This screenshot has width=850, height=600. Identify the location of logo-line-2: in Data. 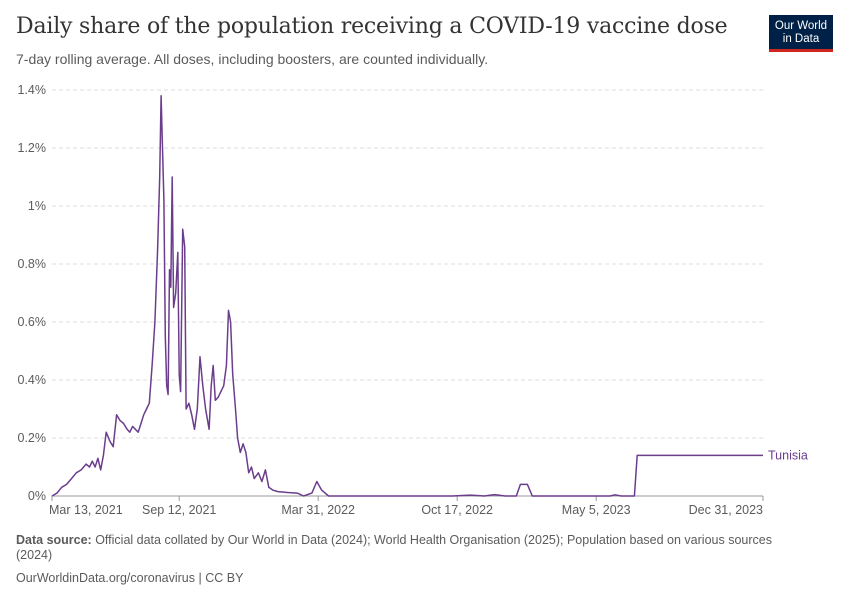
(801, 39).